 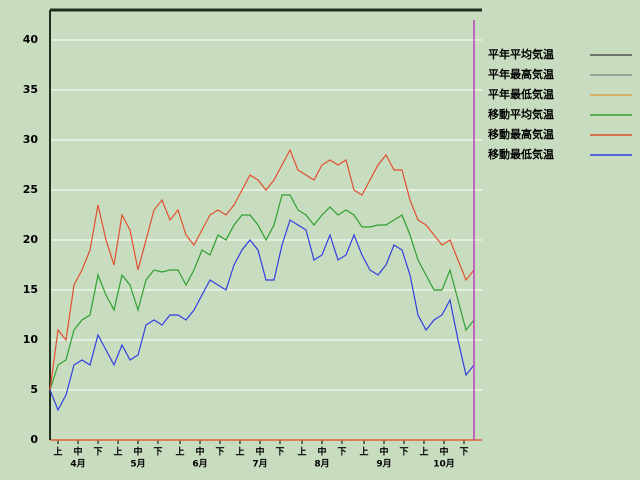 I want to click on y-tick-label: 15, so click(x=30, y=289).